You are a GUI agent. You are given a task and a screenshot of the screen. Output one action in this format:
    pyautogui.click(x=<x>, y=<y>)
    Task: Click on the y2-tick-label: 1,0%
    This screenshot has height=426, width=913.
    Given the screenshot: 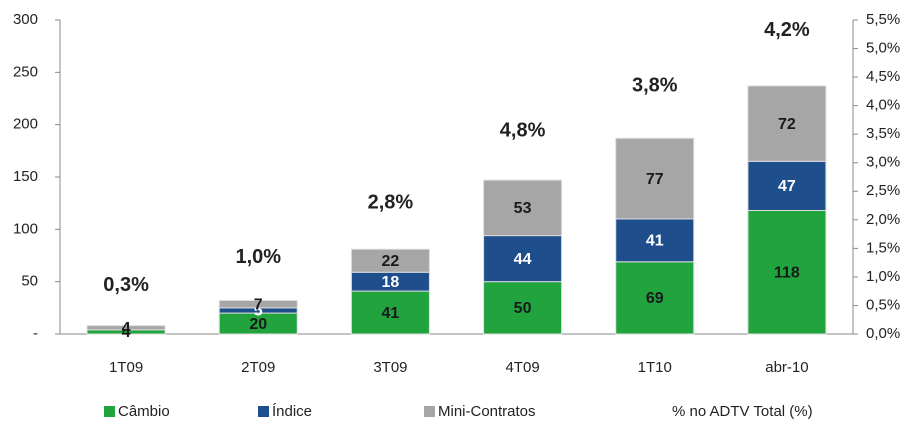 What is the action you would take?
    pyautogui.click(x=883, y=276)
    